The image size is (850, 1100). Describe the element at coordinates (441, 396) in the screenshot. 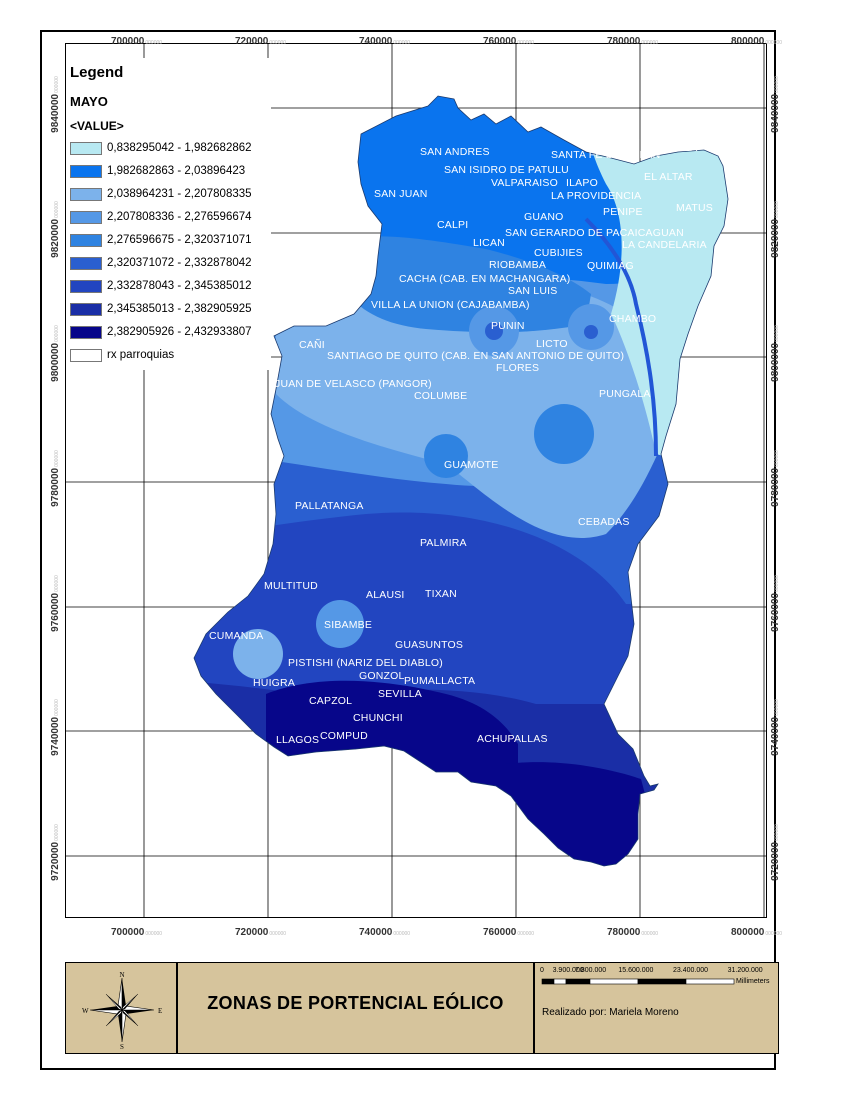

I see `parish-label: COLUMBE` at that location.